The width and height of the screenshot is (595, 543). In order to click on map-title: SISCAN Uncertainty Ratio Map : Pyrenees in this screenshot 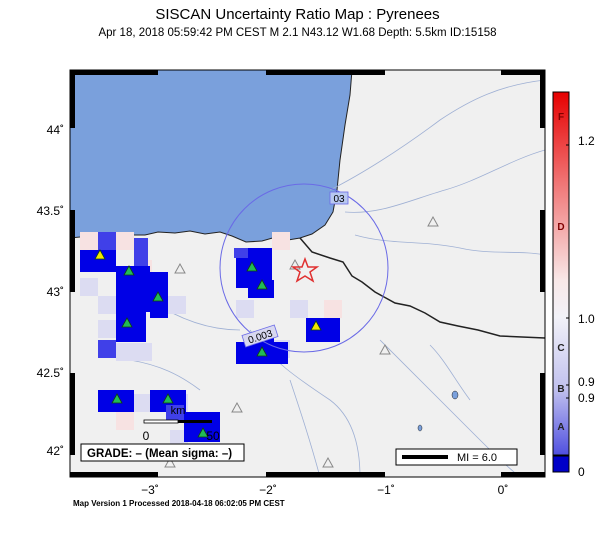, I will do `click(297, 14)`.